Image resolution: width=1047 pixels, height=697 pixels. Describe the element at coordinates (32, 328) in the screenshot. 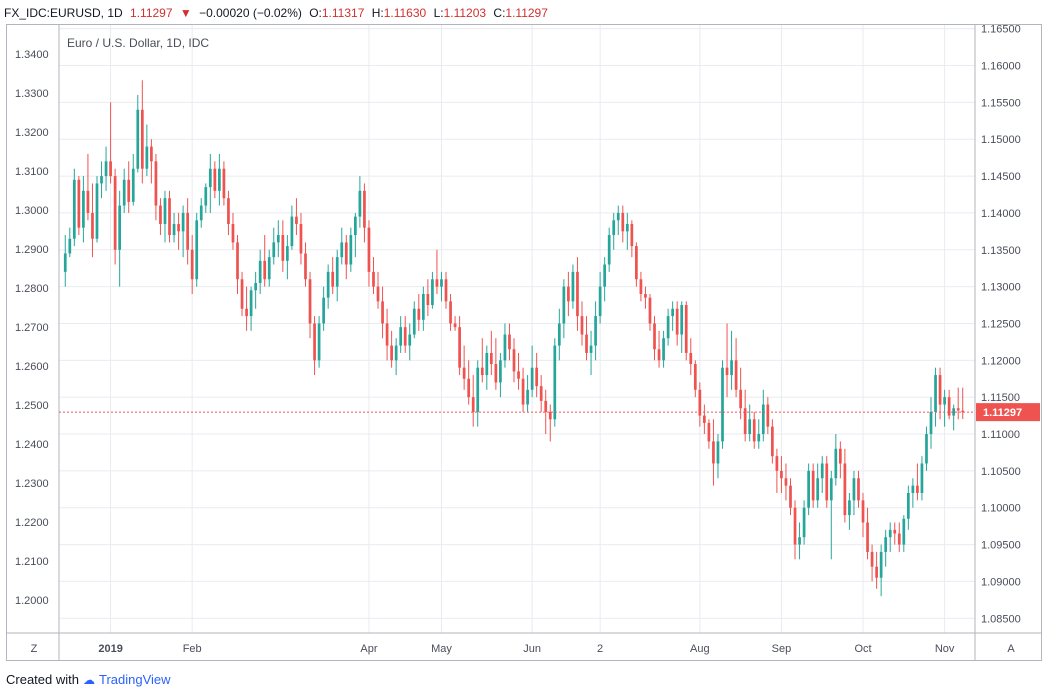

I see `left-tick-label: 1.2700` at that location.